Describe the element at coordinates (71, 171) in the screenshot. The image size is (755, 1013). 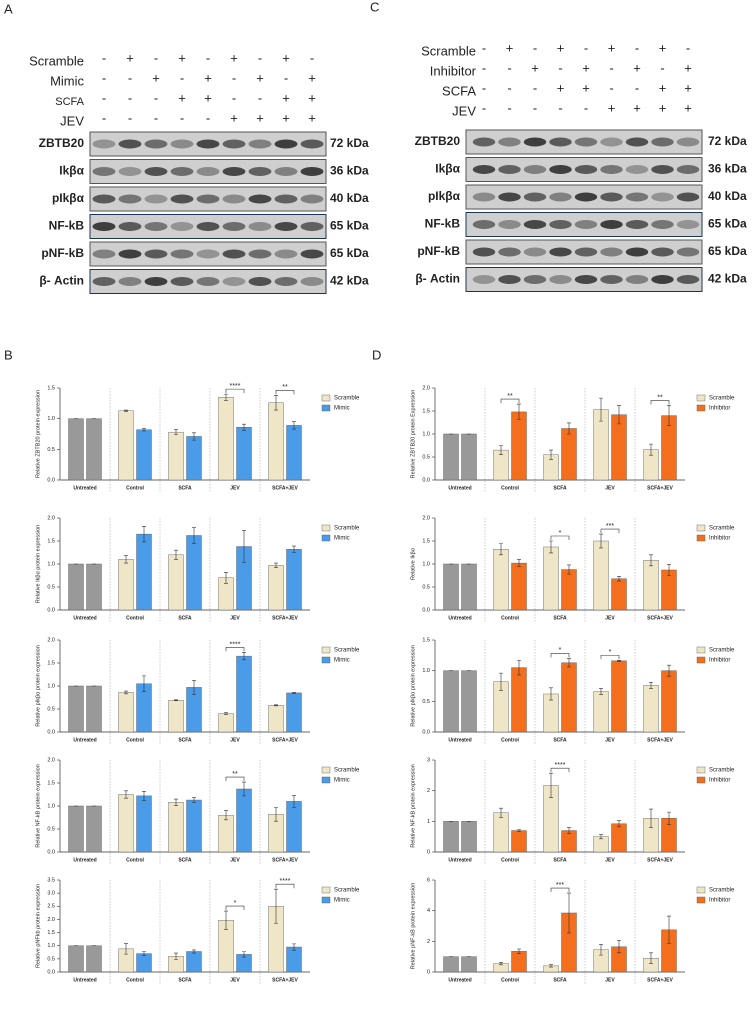
I see `protein-label: Ikβα` at that location.